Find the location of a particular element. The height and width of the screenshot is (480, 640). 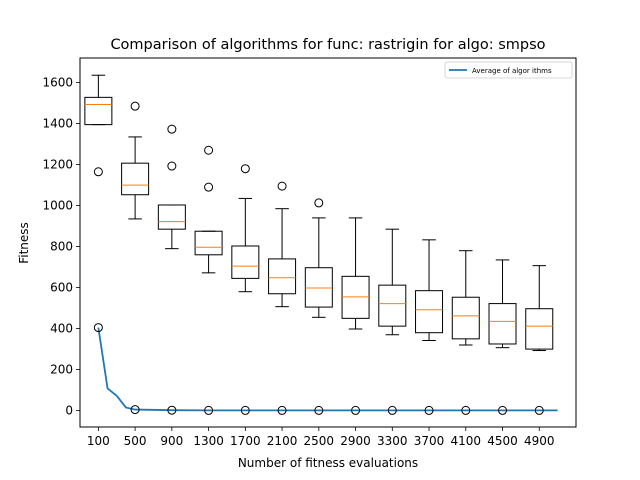

y-tick-label: 1400 is located at coordinates (57, 124).